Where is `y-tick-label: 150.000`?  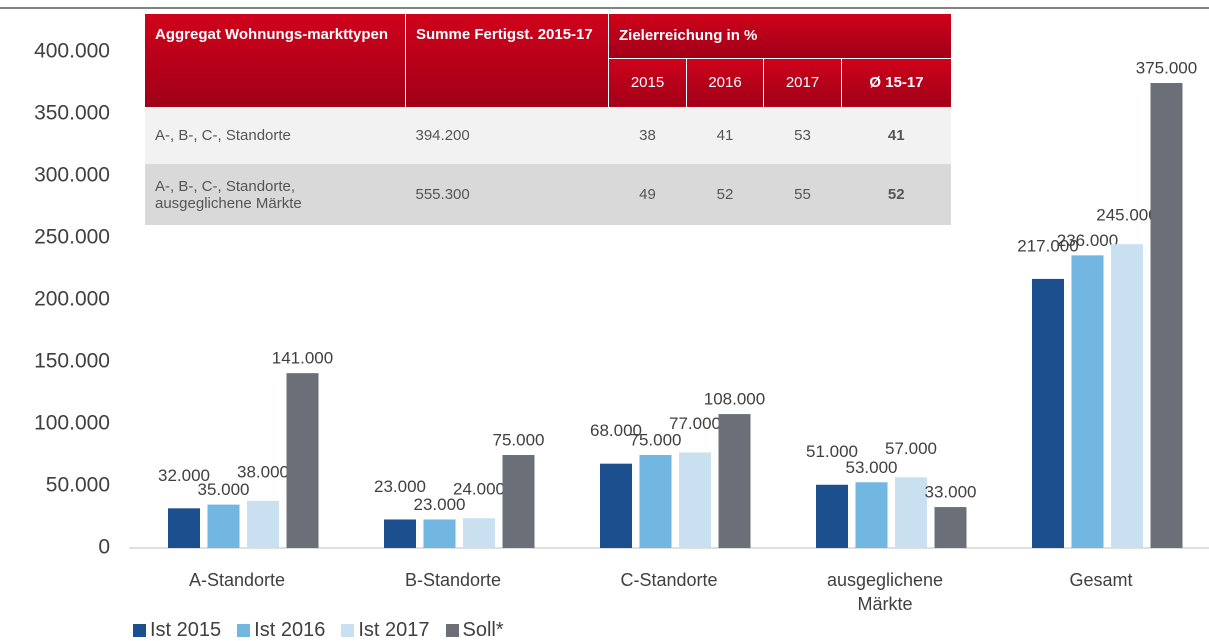
y-tick-label: 150.000 is located at coordinates (72, 361).